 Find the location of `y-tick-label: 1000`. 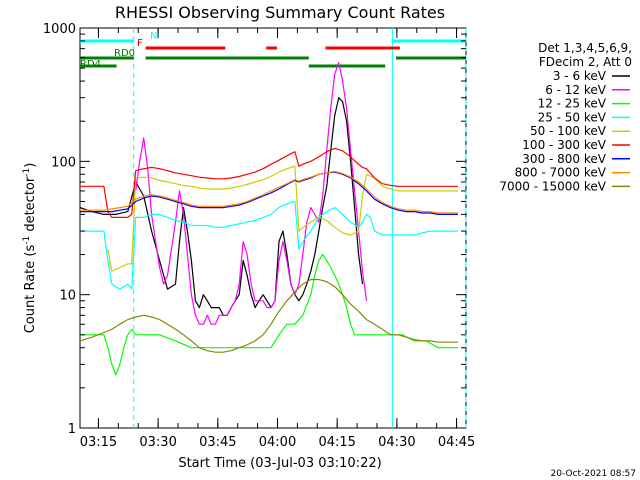

y-tick-label: 1000 is located at coordinates (59, 29).